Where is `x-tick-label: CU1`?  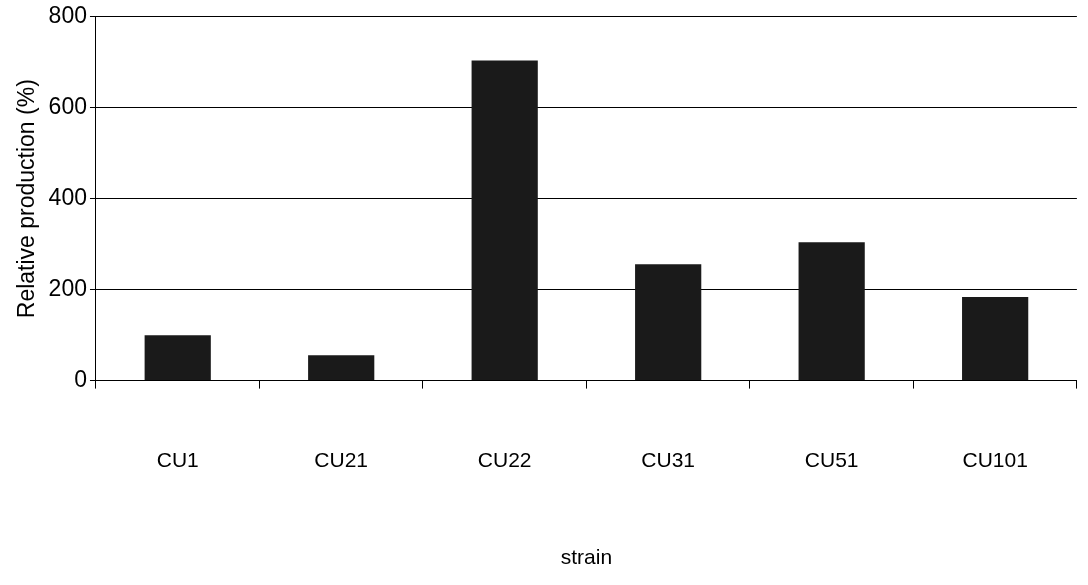
x-tick-label: CU1 is located at coordinates (177, 459).